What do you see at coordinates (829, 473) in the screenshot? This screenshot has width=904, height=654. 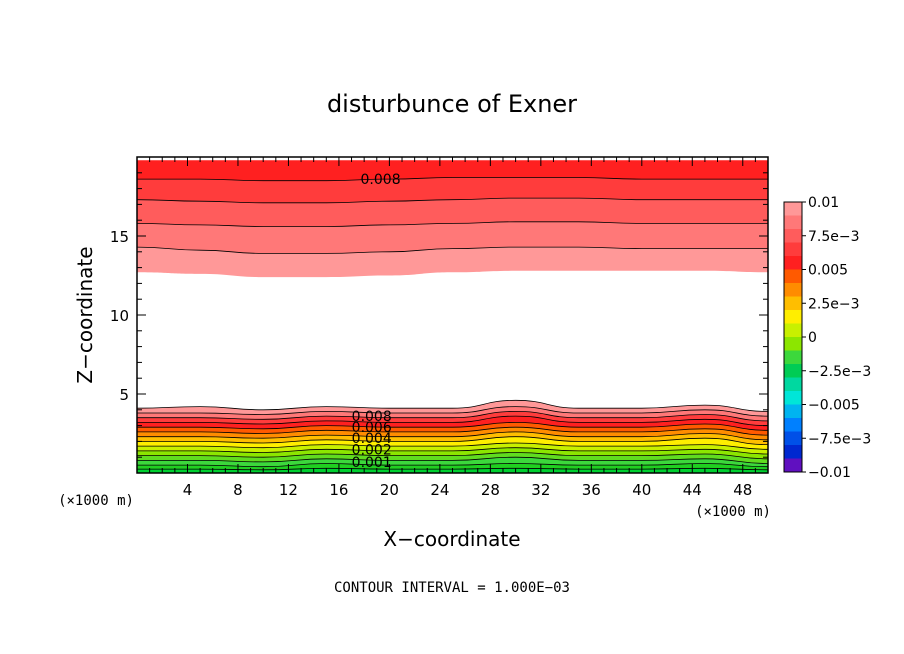 I see `colorbar-label: −0.01` at bounding box center [829, 473].